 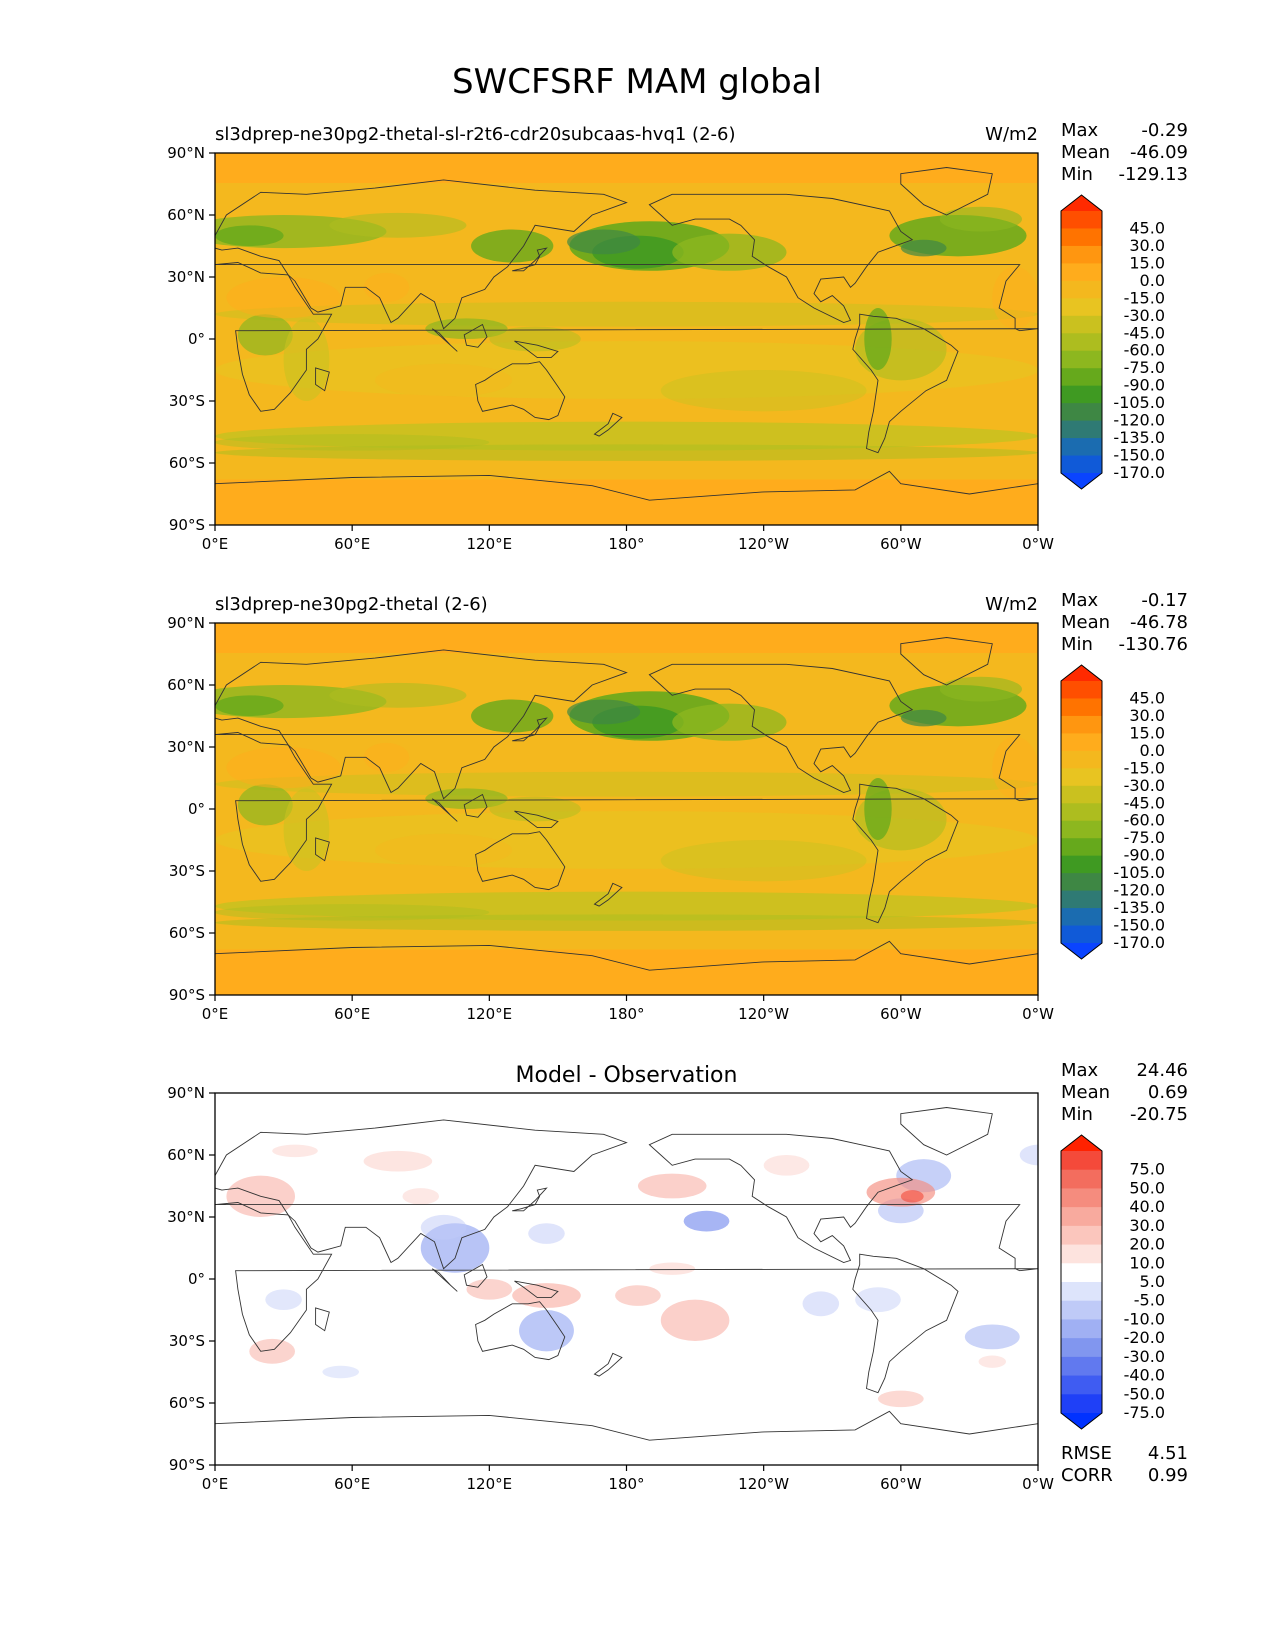 I want to click on lat-tick-label: 60°N, so click(x=186, y=685).